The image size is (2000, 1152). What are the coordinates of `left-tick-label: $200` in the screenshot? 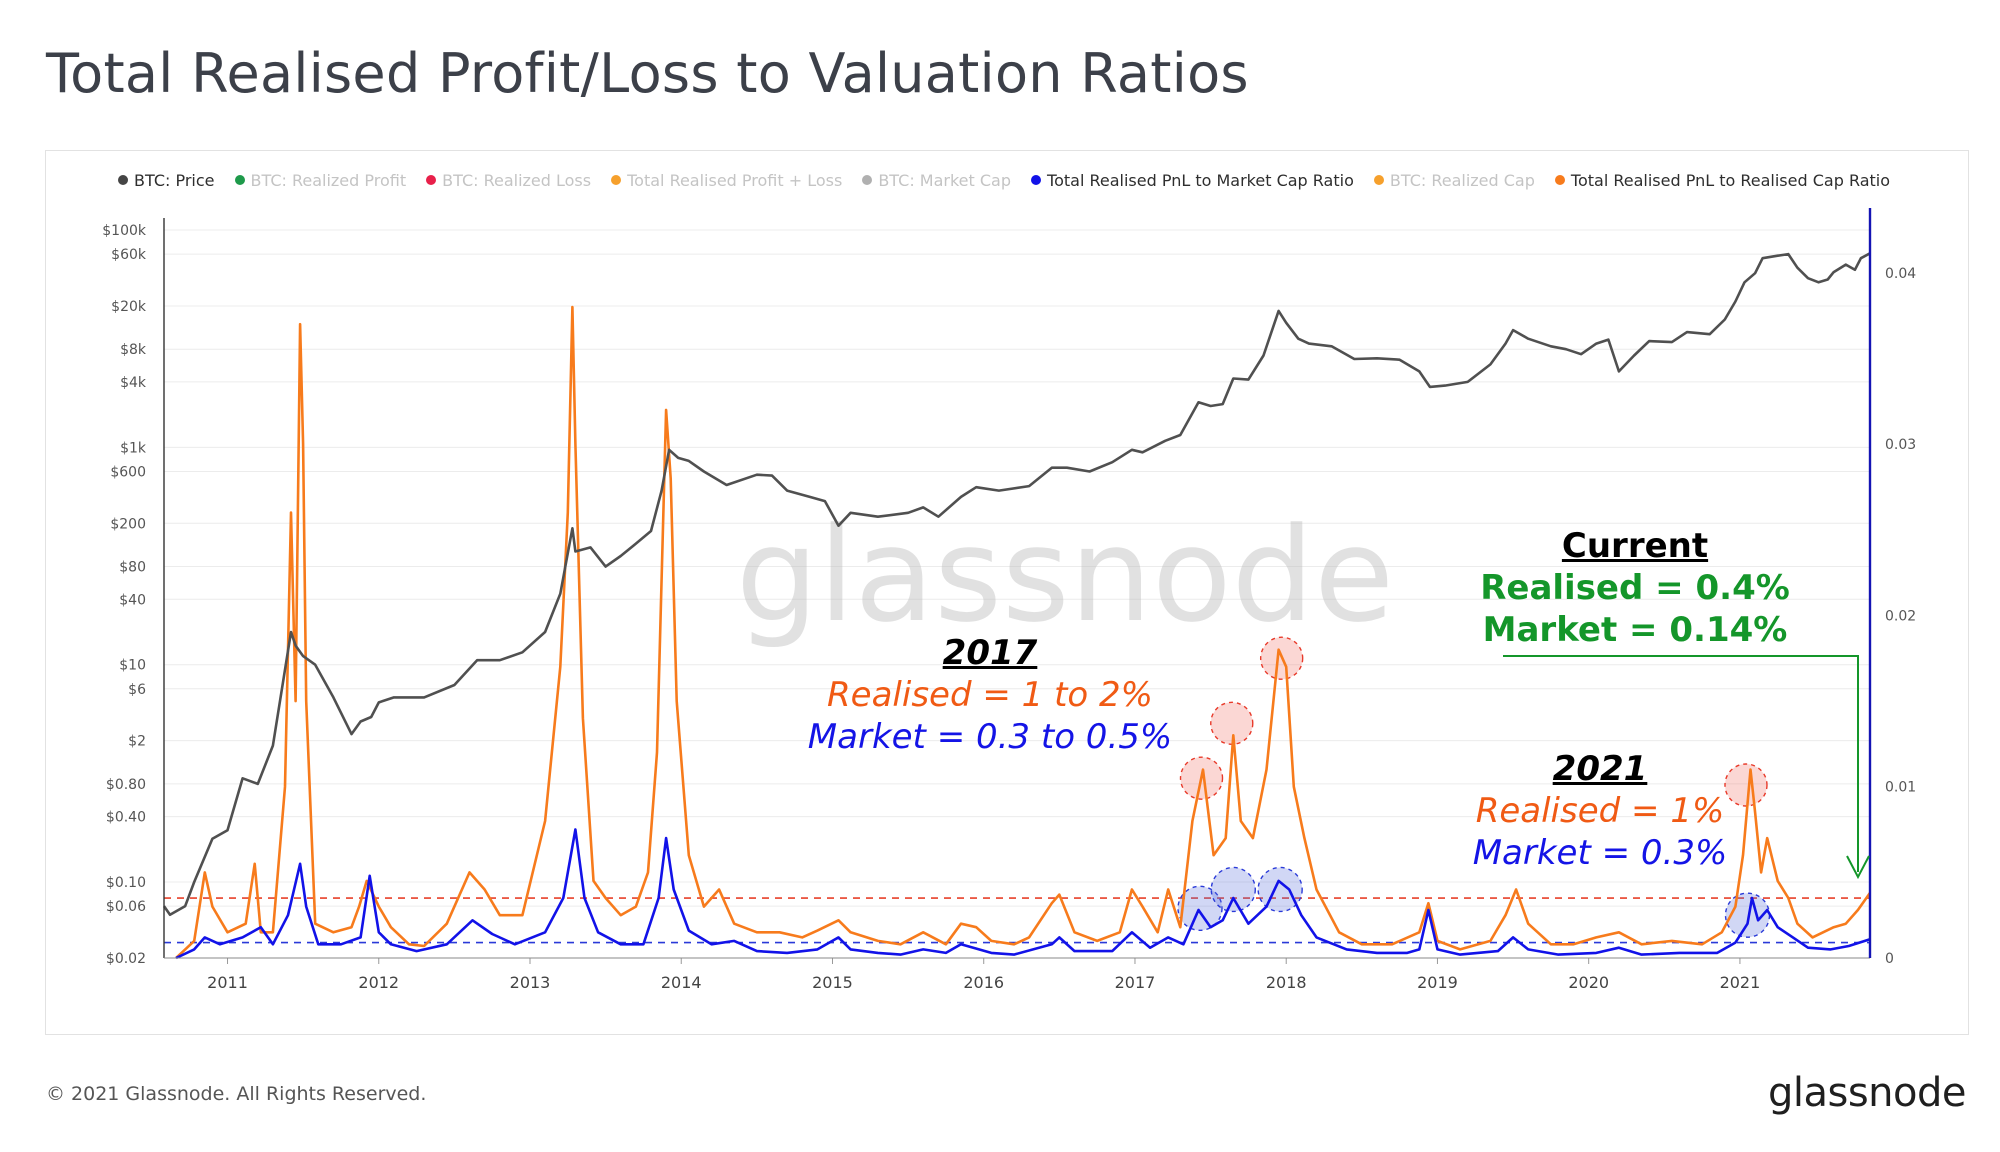 It's located at (128, 524).